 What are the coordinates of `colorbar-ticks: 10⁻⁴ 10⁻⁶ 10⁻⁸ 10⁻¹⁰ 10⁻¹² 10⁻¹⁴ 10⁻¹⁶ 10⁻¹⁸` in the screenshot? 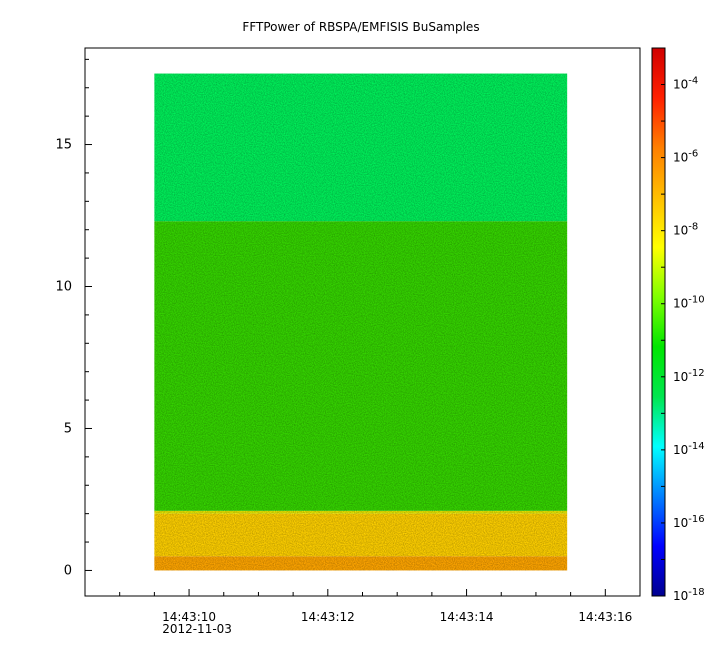 It's located at (683, 325).